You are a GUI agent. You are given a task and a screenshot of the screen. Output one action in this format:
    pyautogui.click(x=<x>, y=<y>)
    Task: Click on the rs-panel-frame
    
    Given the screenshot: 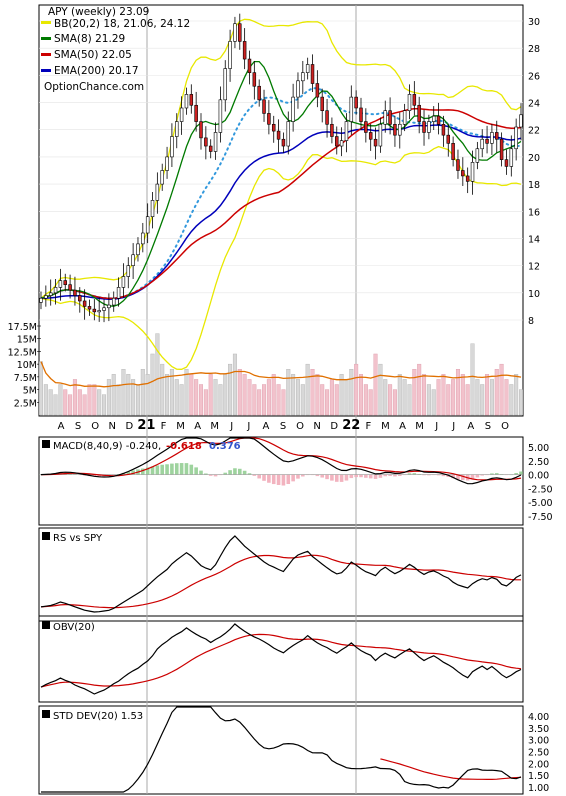 What is the action you would take?
    pyautogui.click(x=281, y=574)
    